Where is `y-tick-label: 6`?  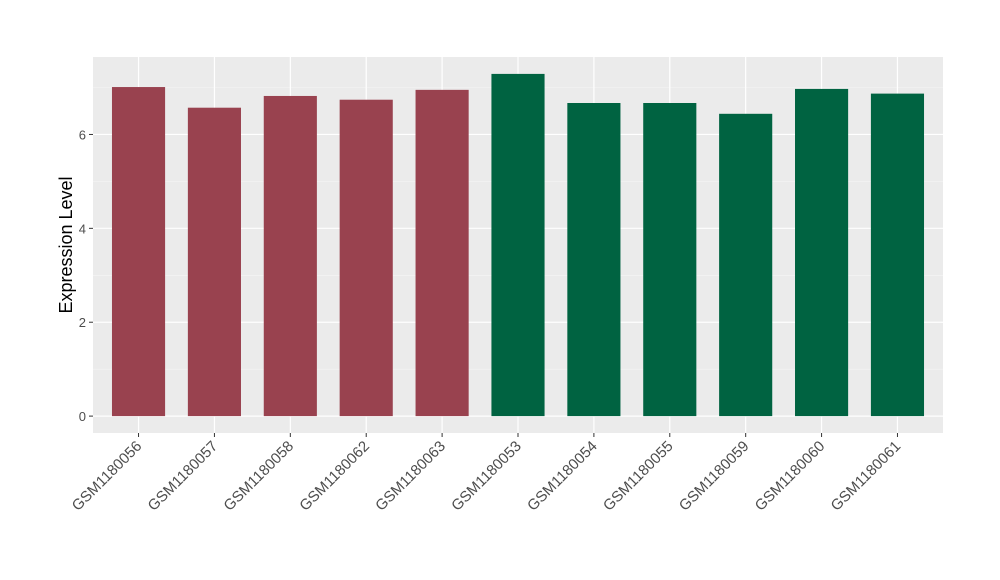
y-tick-label: 6 is located at coordinates (82, 134).